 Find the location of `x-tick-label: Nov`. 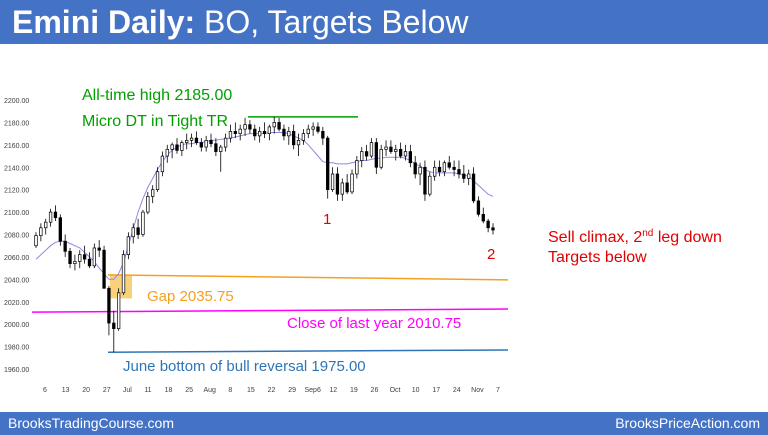

x-tick-label: Nov is located at coordinates (477, 390).